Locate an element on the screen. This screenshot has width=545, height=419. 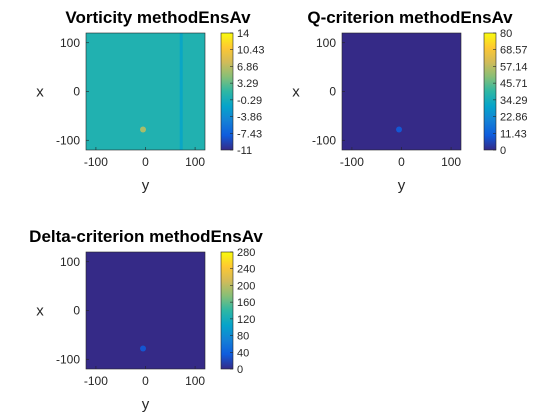
colorbar-tick-label-0-5: -3.86 is located at coordinates (249, 118).